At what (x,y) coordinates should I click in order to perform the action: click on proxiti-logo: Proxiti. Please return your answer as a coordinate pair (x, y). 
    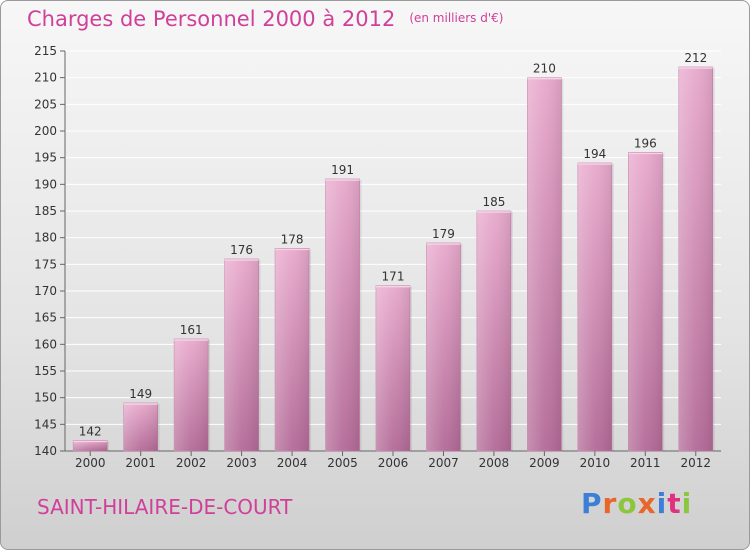
    Looking at the image, I should click on (636, 503).